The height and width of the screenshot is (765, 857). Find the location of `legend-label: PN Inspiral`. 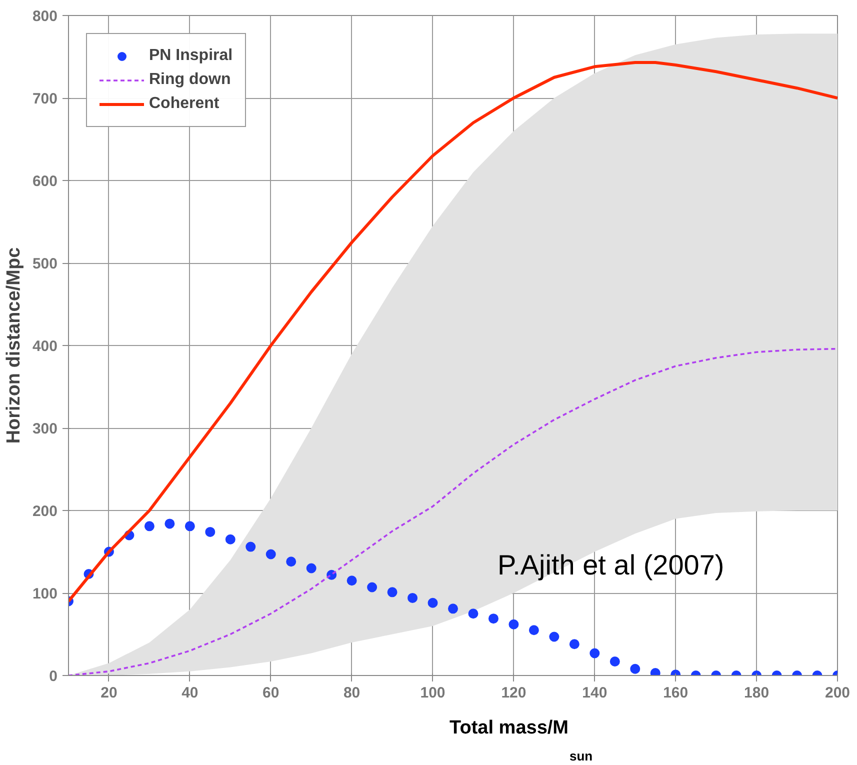

legend-label: PN Inspiral is located at coordinates (191, 56).